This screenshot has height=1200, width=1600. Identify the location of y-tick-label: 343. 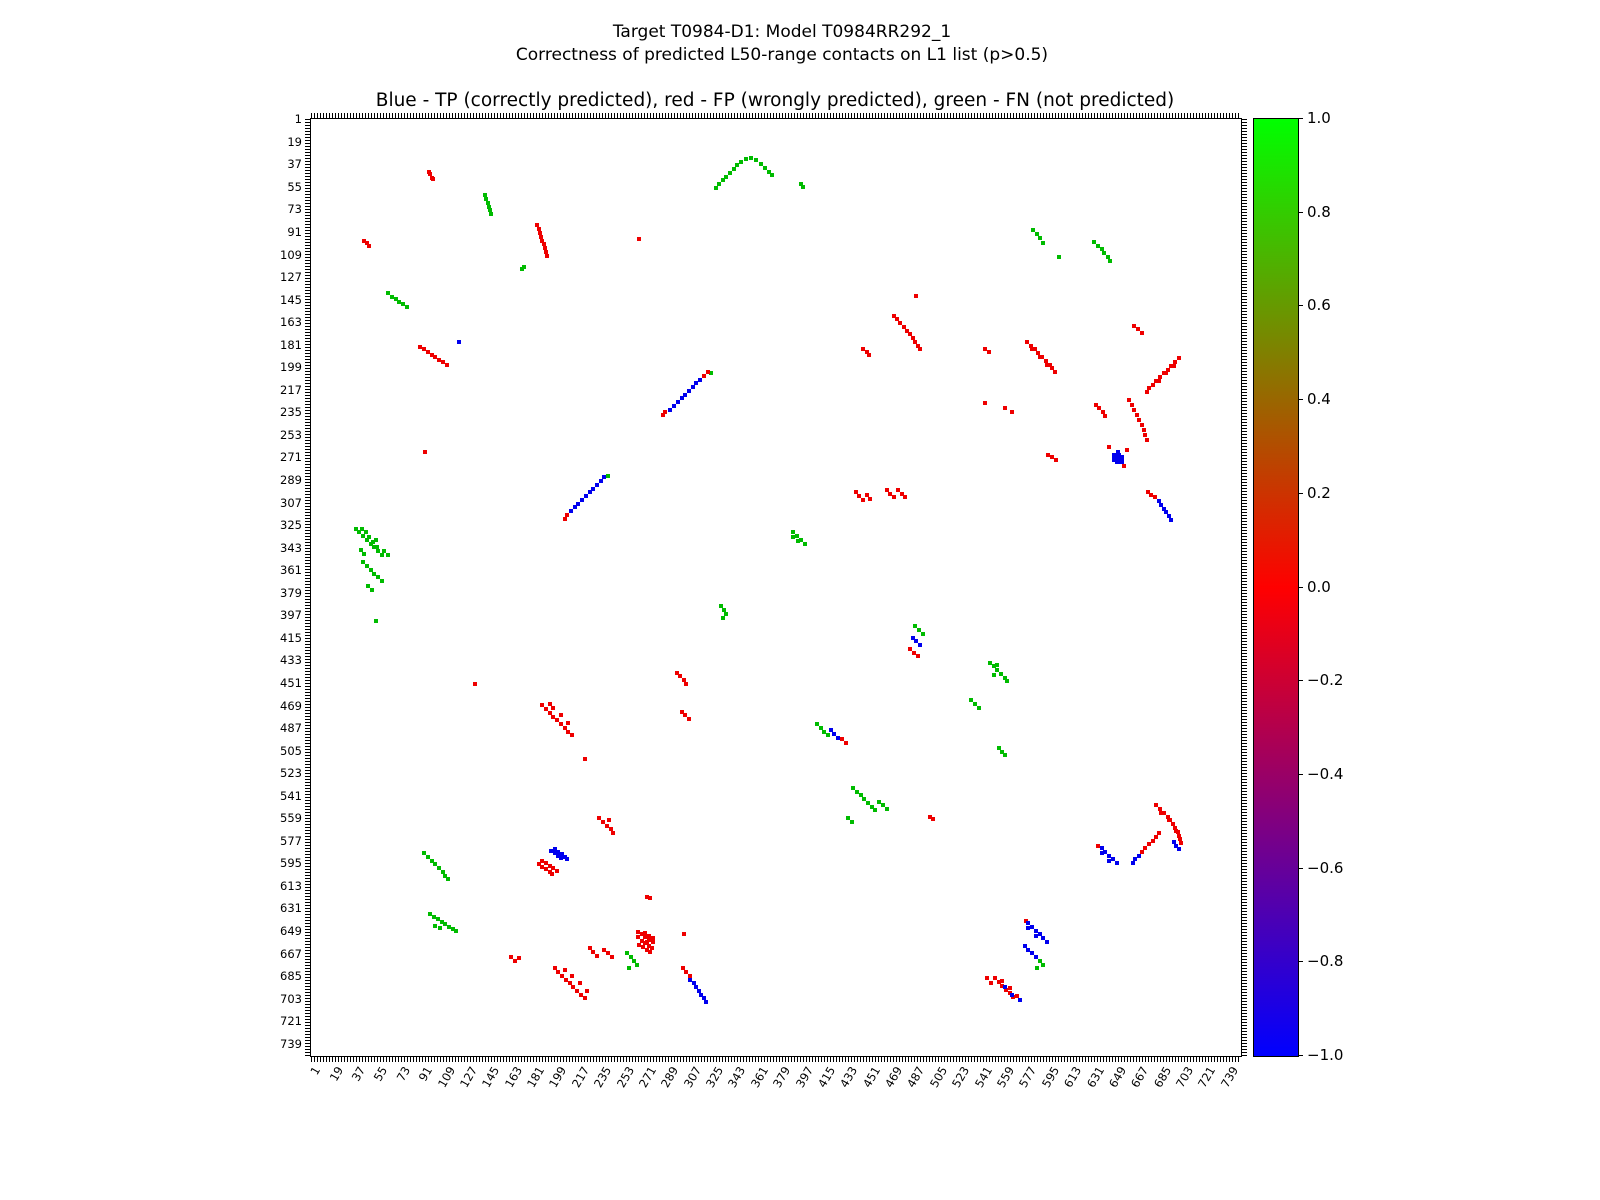
(291, 547).